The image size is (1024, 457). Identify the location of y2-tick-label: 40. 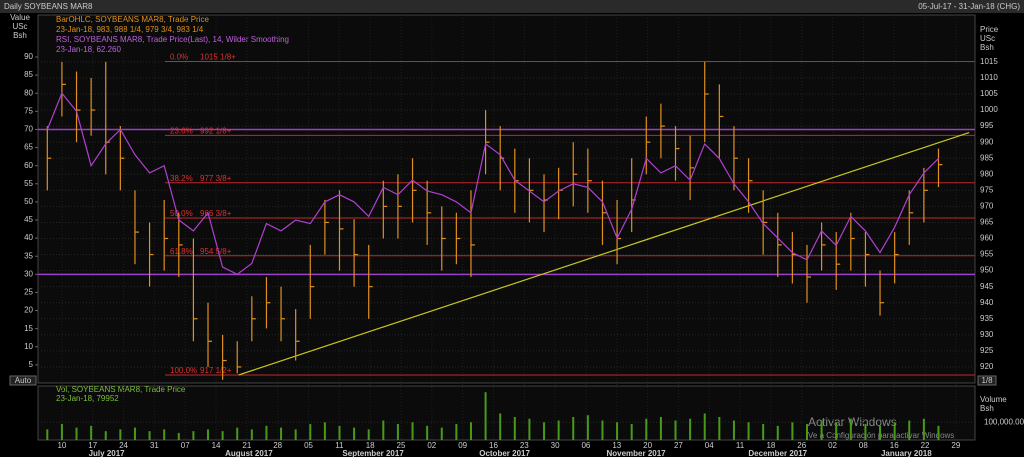
(28, 237).